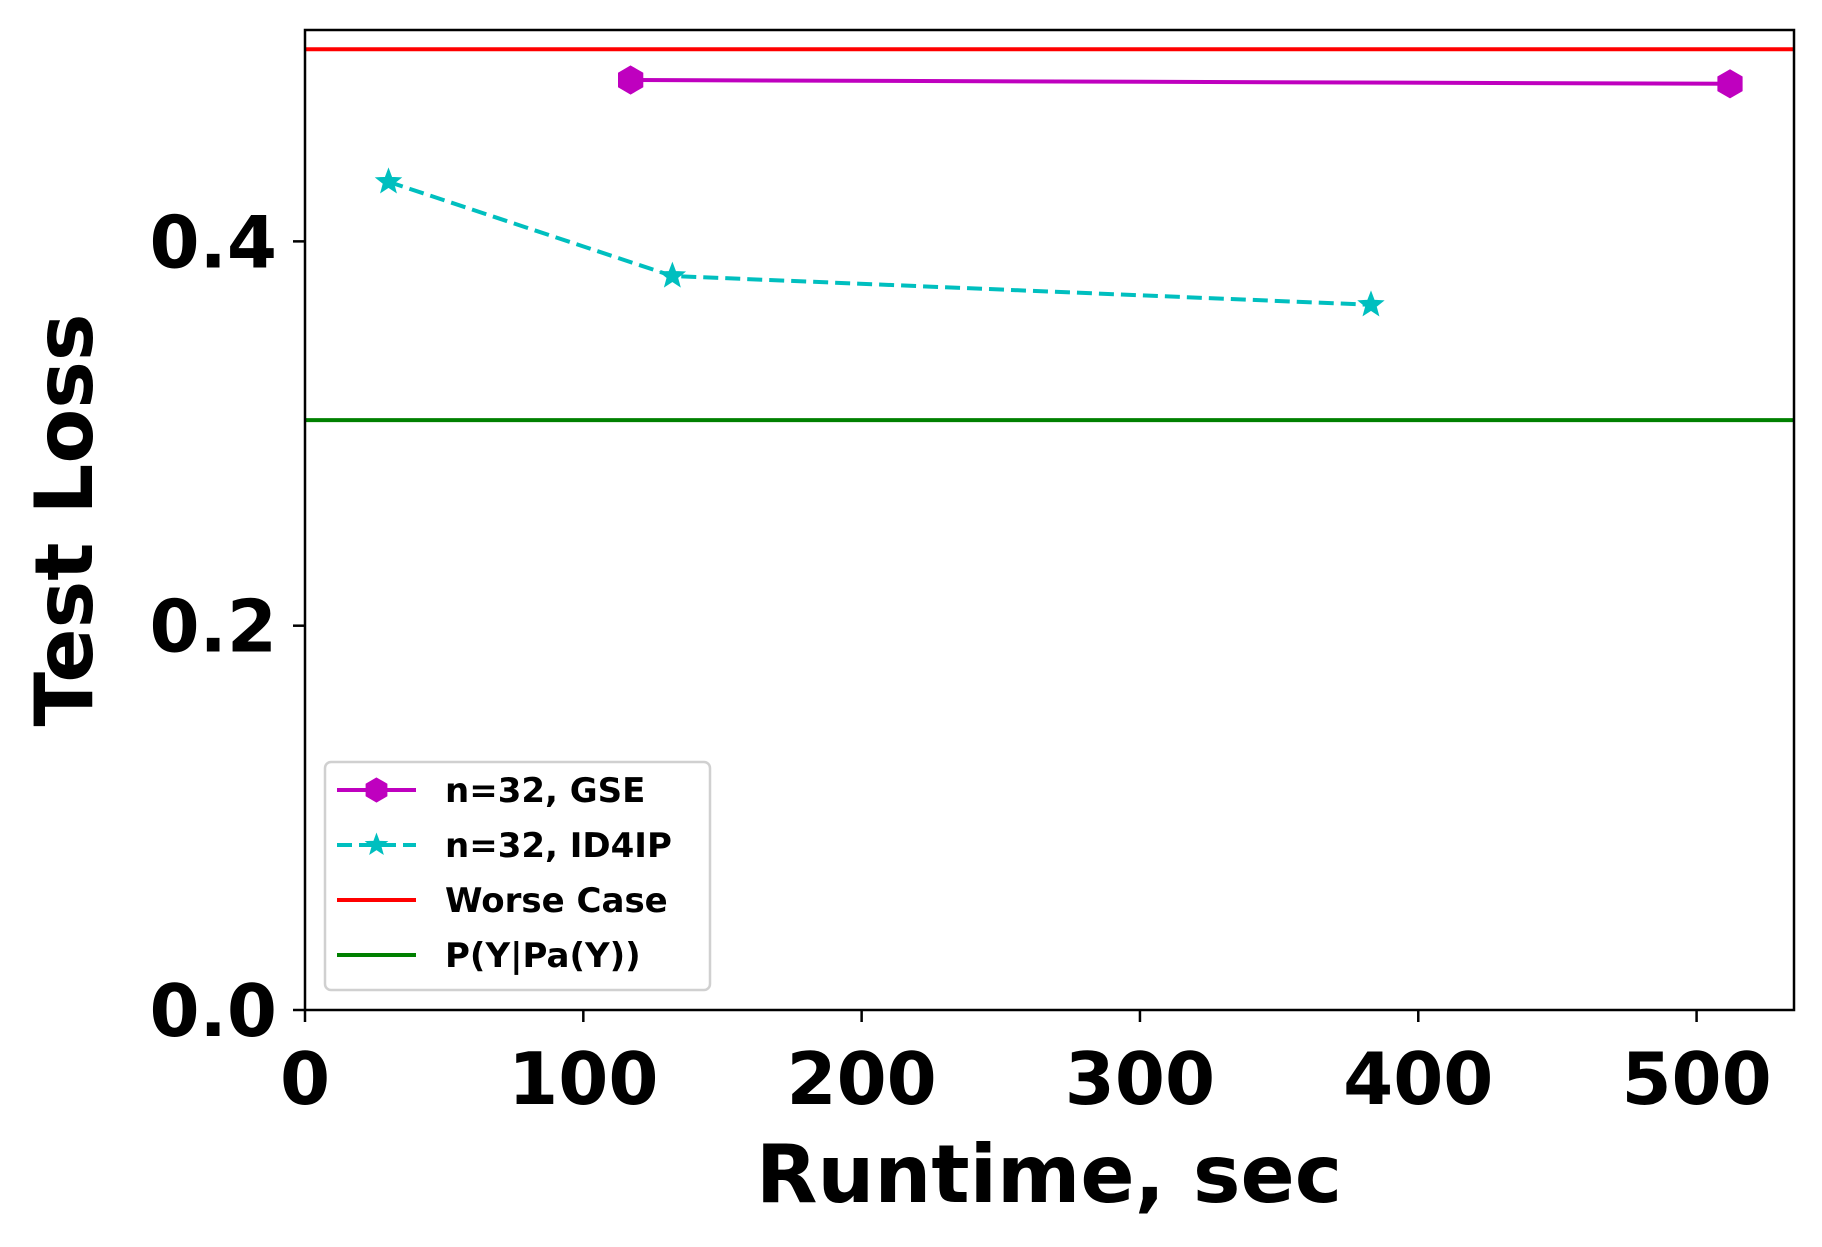 The image size is (1822, 1247). Describe the element at coordinates (1049, 1174) in the screenshot. I see `x-axis-title: Runtime, sec` at that location.